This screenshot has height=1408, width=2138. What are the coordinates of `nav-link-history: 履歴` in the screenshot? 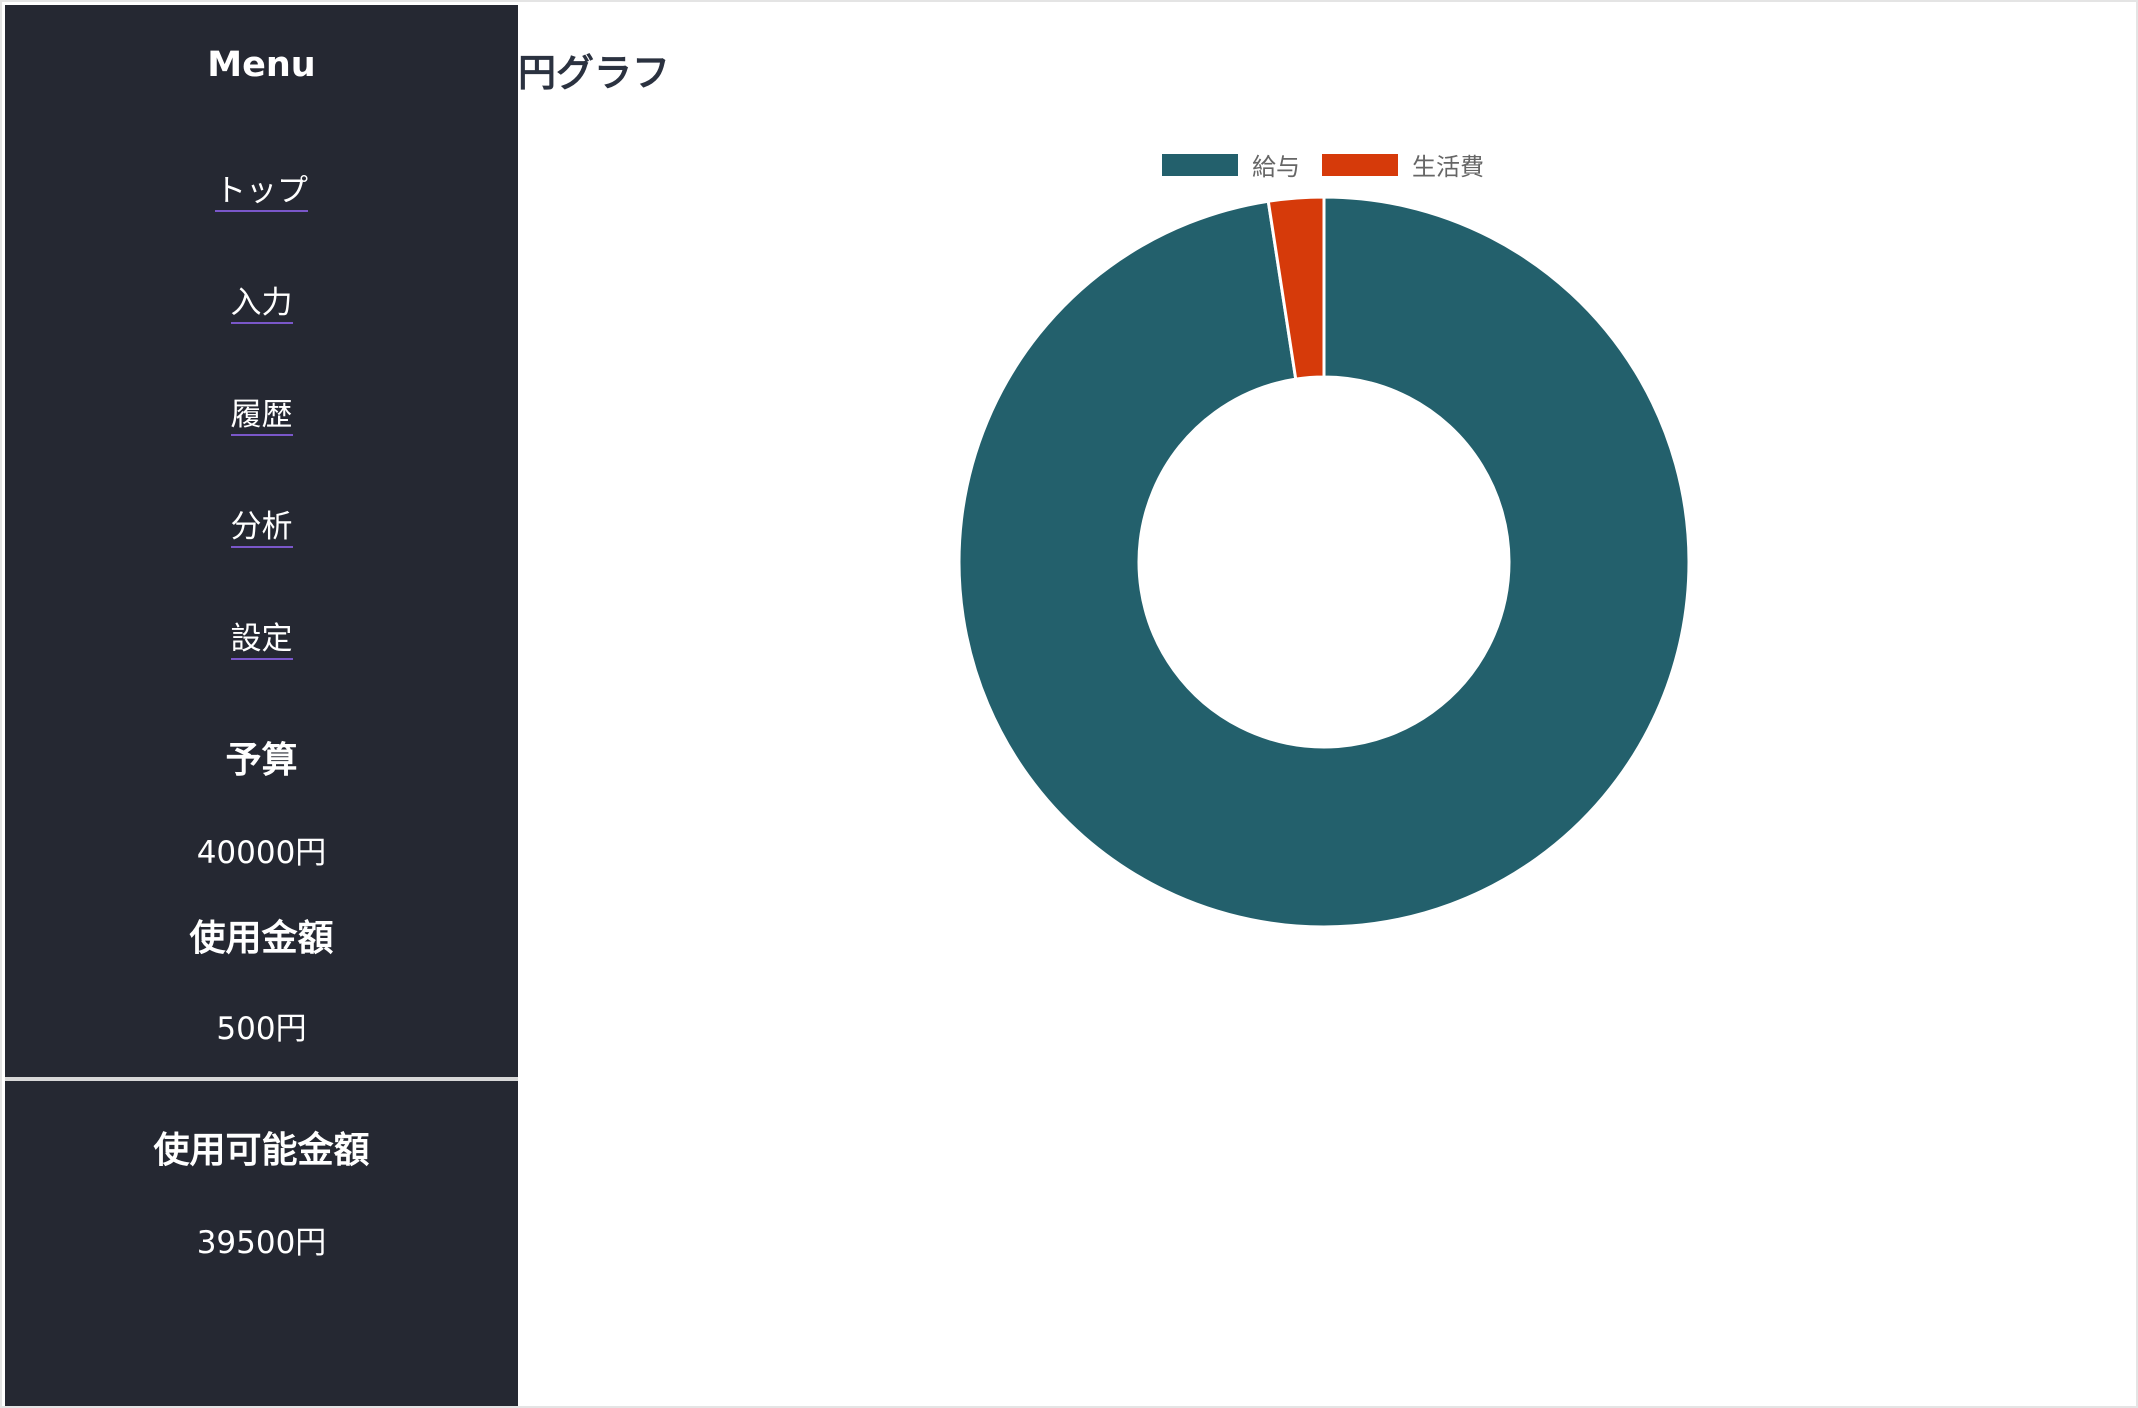 It's located at (261, 412).